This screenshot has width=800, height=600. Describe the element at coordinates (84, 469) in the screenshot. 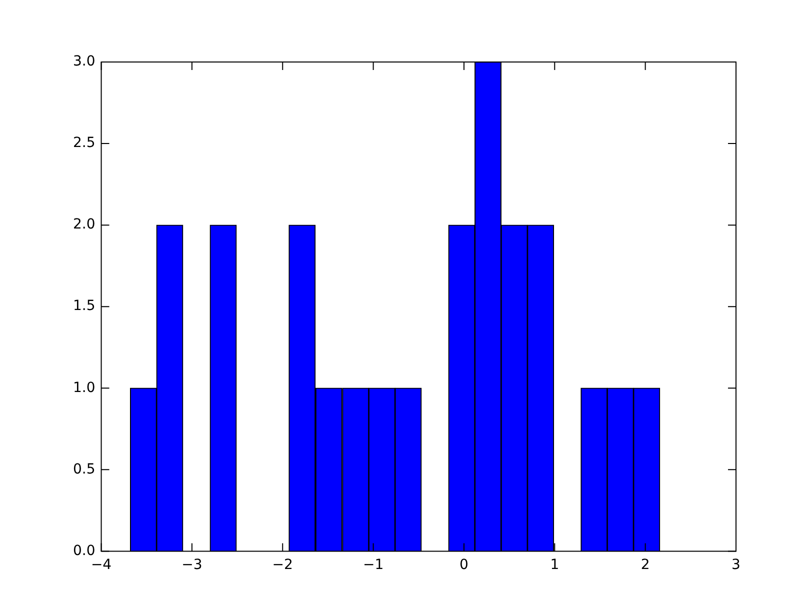

I see `y-tick-label: 0.5` at that location.